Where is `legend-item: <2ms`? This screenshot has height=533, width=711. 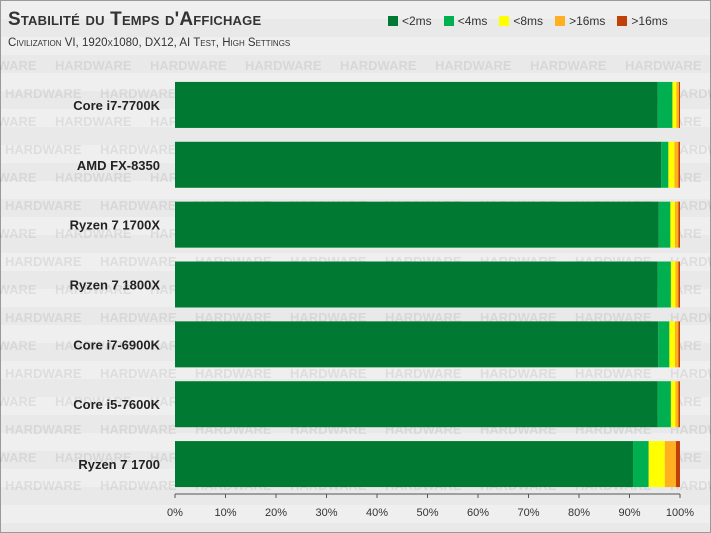 legend-item: <2ms is located at coordinates (410, 21).